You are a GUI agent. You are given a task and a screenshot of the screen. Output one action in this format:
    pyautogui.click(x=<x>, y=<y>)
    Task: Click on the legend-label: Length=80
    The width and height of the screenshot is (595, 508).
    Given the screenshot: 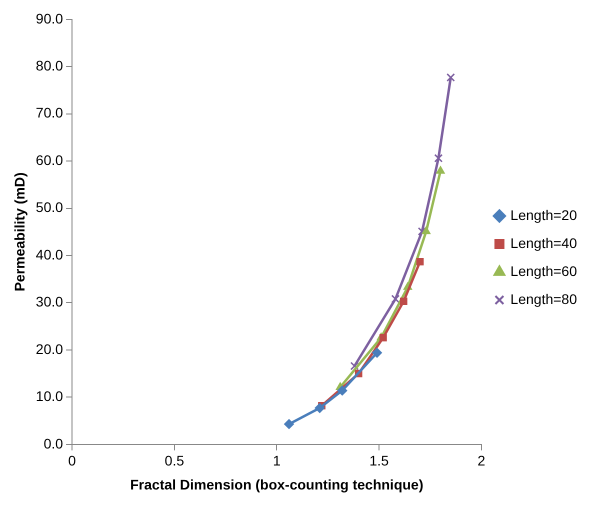 What is the action you would take?
    pyautogui.click(x=544, y=298)
    